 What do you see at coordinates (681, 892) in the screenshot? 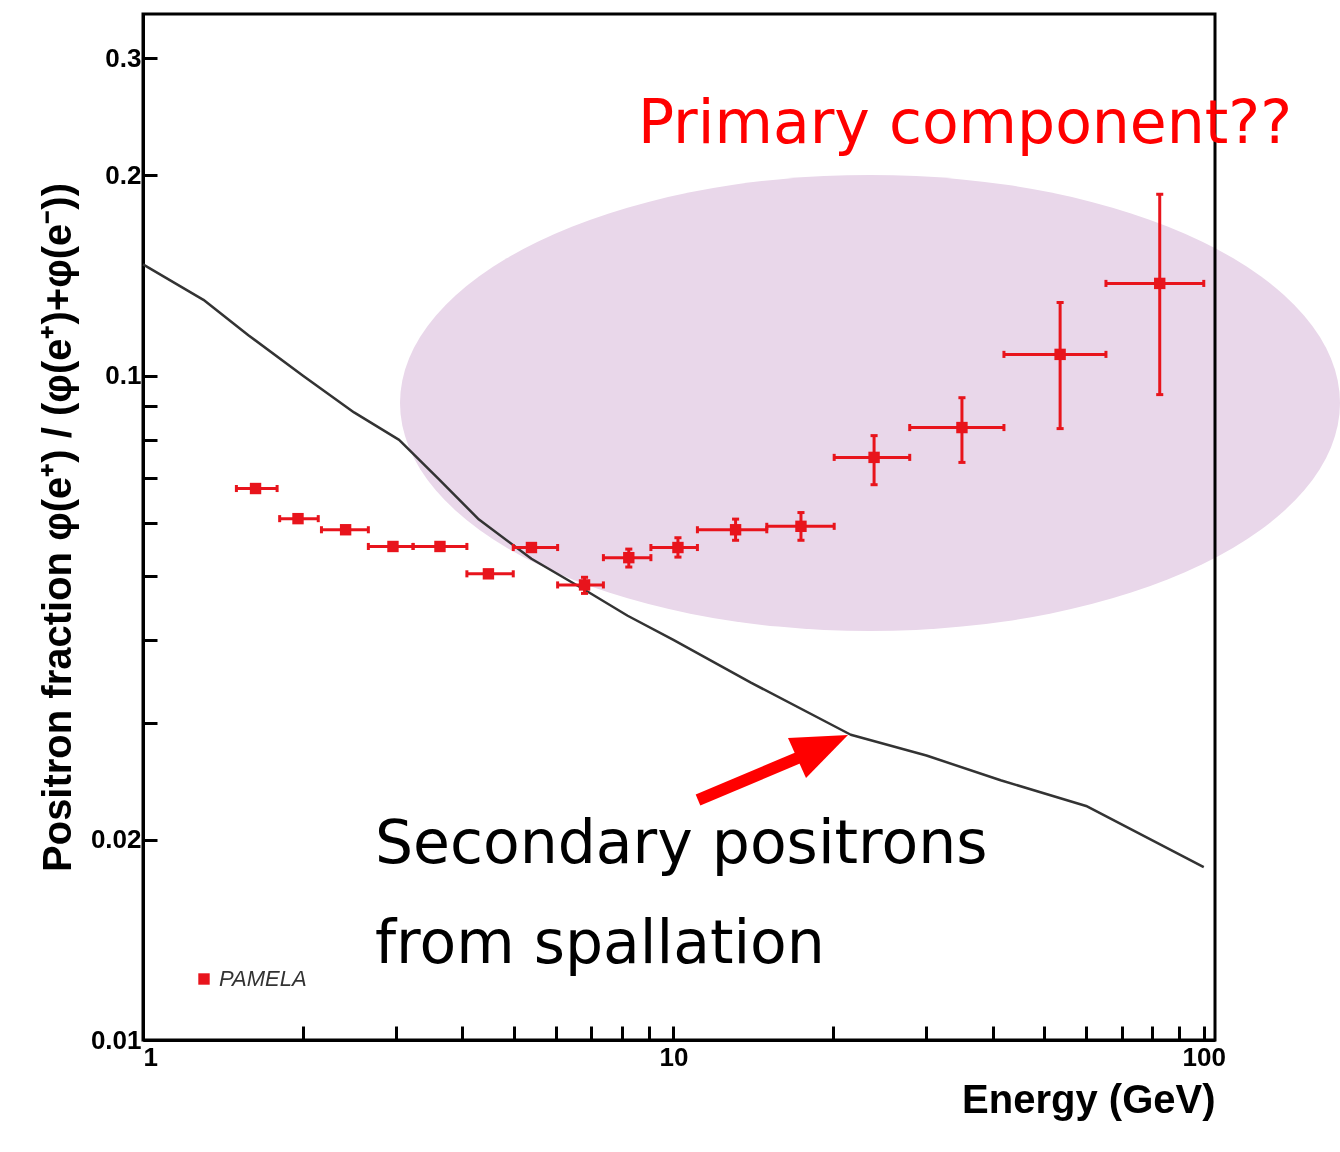
I see `annotation: Secondary positrons from spallation` at bounding box center [681, 892].